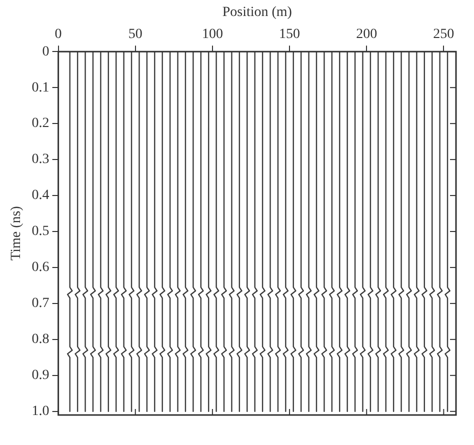 This screenshot has width=474, height=445. Describe the element at coordinates (367, 34) in the screenshot. I see `x-tick-label: 200` at that location.